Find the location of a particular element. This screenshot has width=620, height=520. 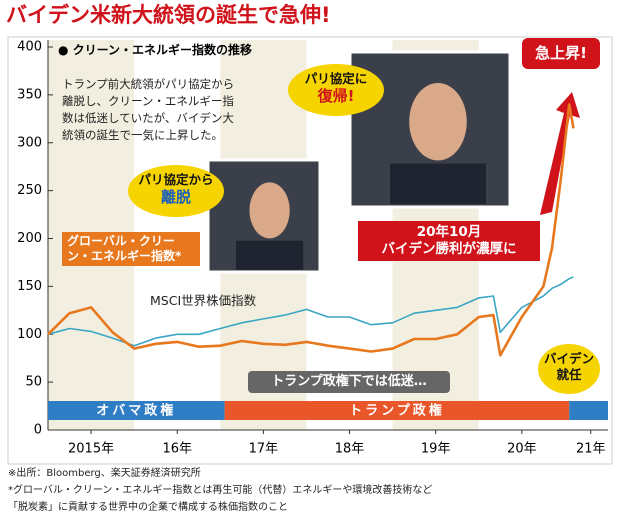

x-tick-label: 20年 is located at coordinates (522, 449).